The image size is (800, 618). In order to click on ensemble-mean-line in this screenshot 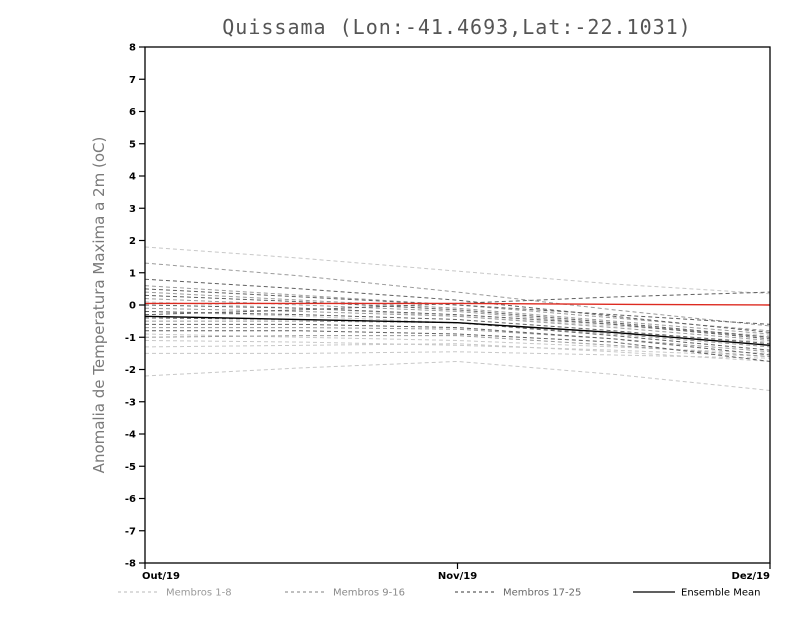, I will do `click(457, 331)`.